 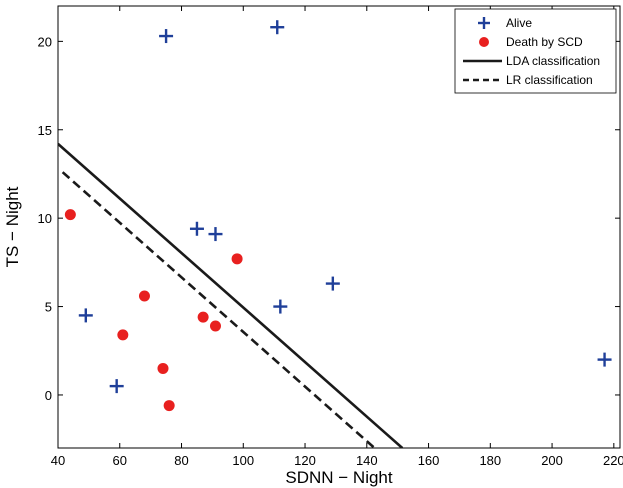 I want to click on y-tick-label: 0, so click(x=48, y=395).